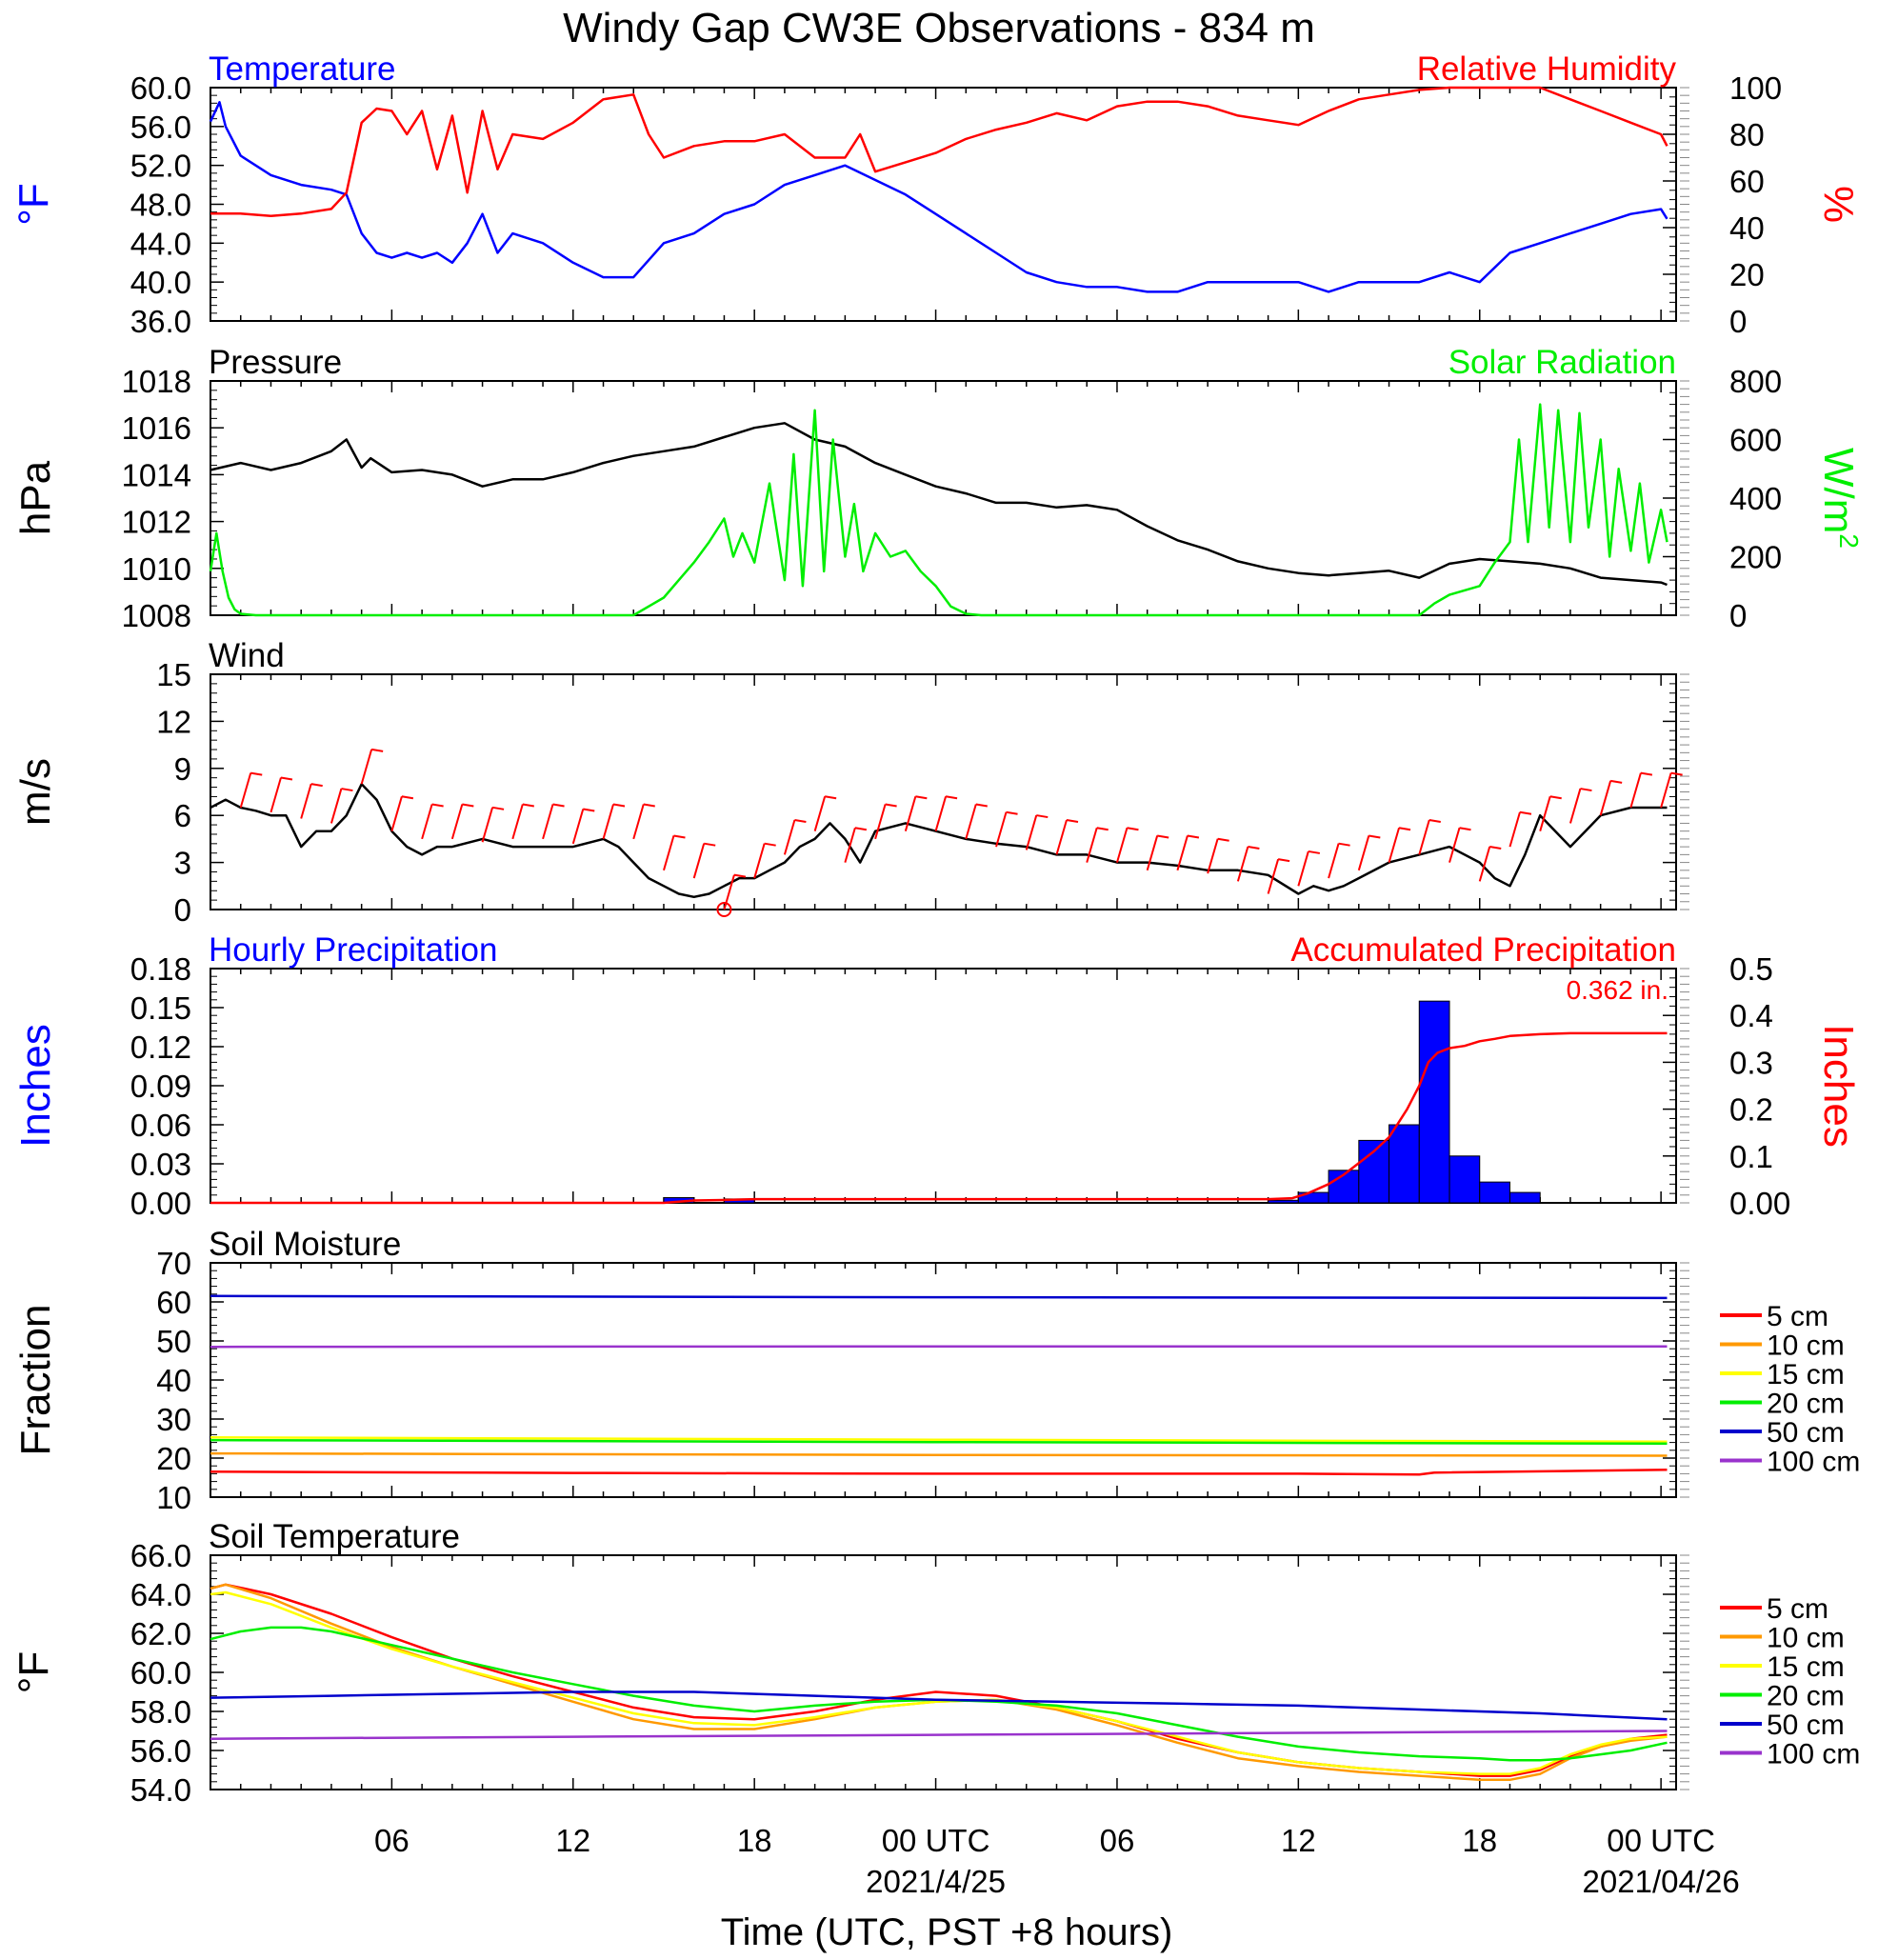  Describe the element at coordinates (1747, 228) in the screenshot. I see `y-right-tick-label: 40` at that location.